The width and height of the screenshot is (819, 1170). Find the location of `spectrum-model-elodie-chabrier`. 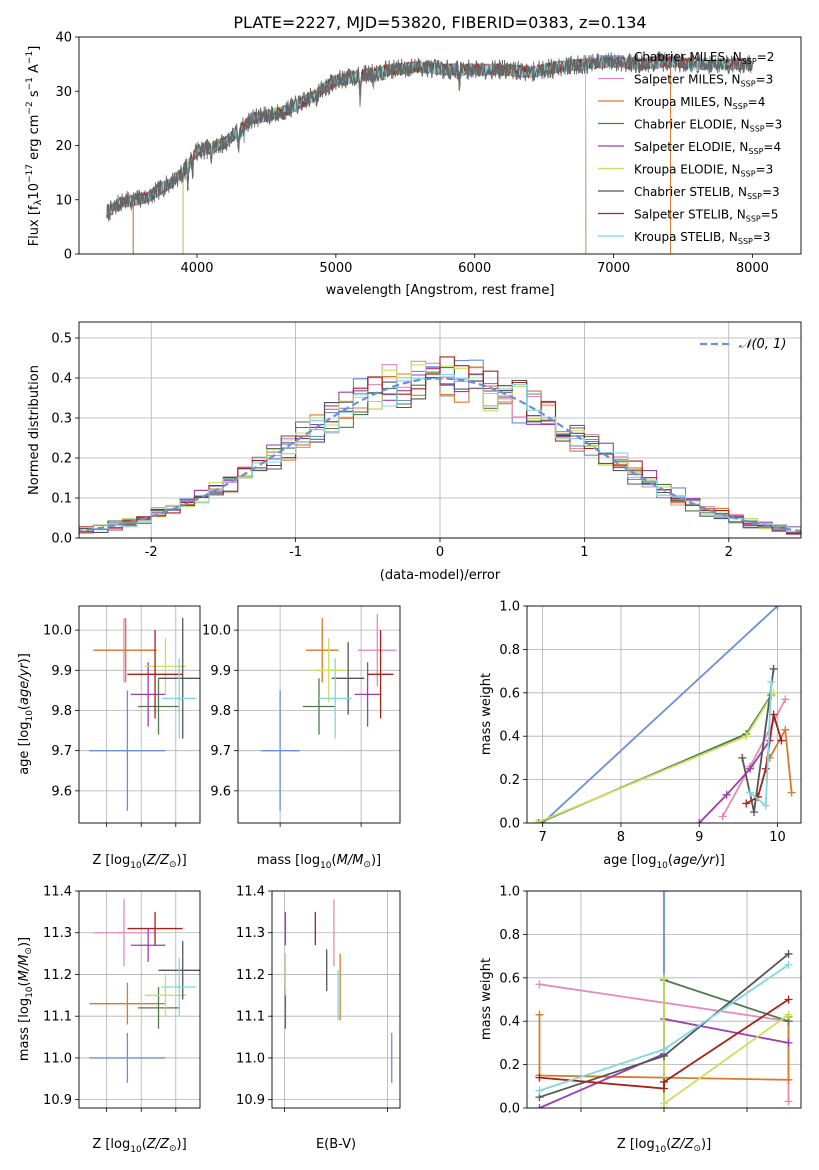

spectrum-model-elodie-chabrier is located at coordinates (384, 156).